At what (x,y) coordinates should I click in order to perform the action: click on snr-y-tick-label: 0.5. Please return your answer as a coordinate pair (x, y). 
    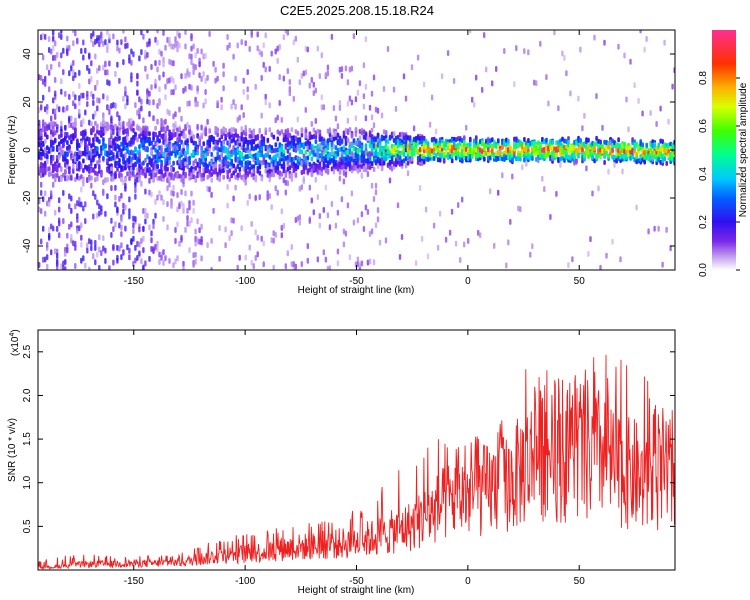
    Looking at the image, I should click on (27, 526).